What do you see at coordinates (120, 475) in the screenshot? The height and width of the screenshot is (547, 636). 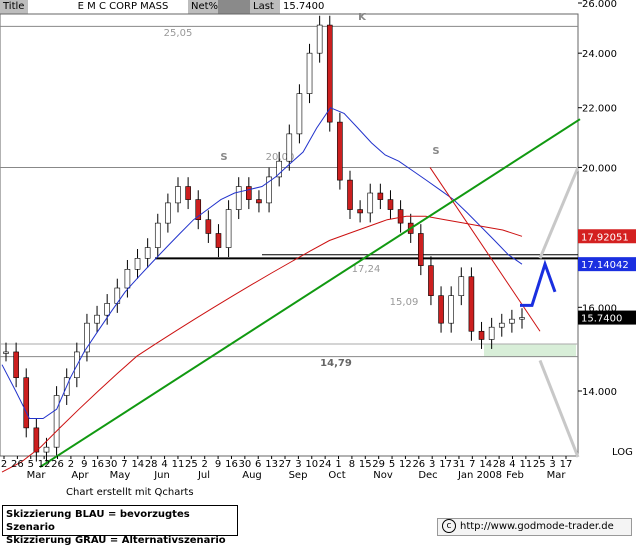 I see `month-label: May` at bounding box center [120, 475].